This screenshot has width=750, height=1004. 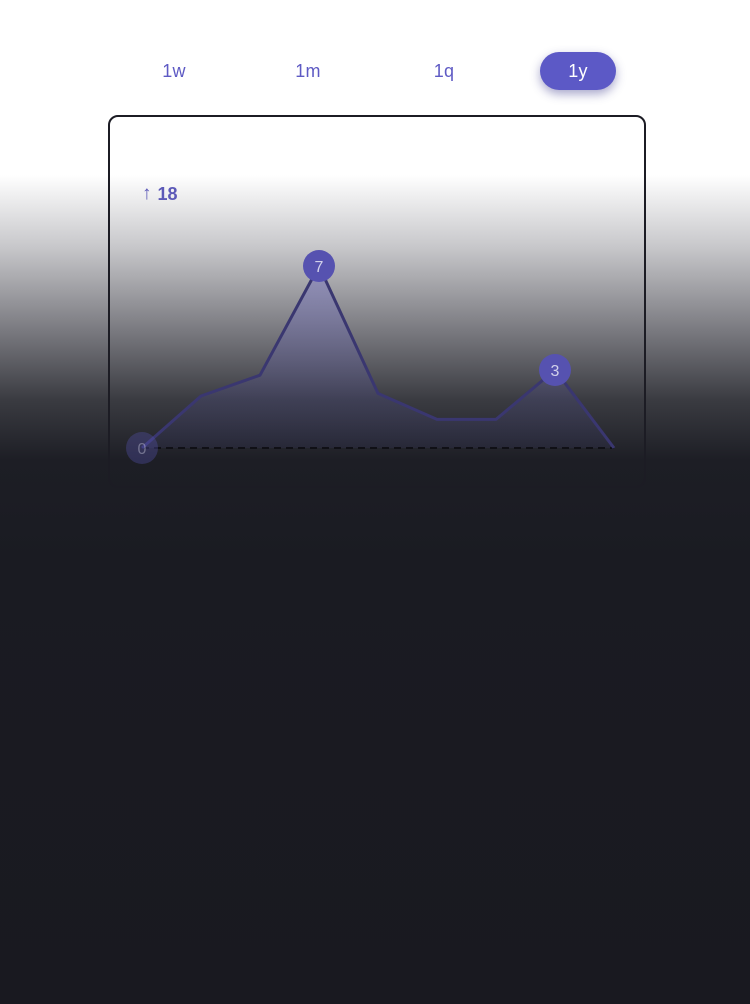 I want to click on data-point-marker: 7, so click(x=319, y=266).